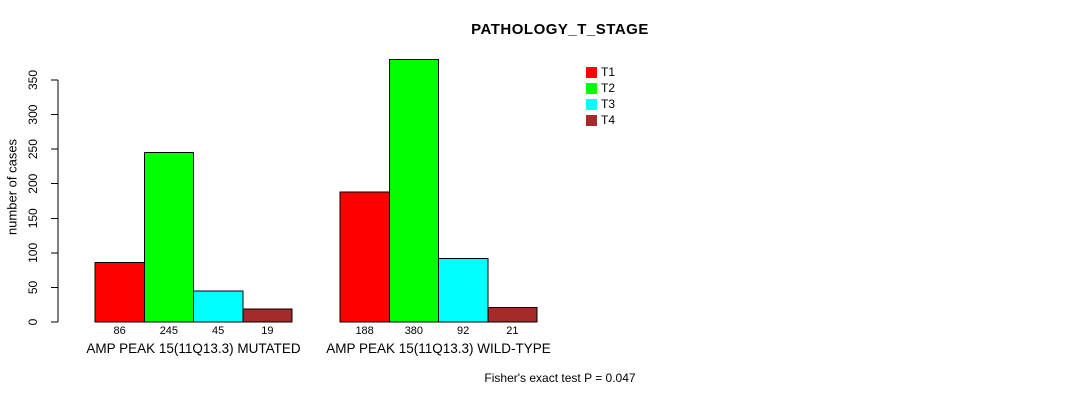 Image resolution: width=1090 pixels, height=400 pixels. What do you see at coordinates (600, 88) in the screenshot?
I see `legend-item-t2: T2` at bounding box center [600, 88].